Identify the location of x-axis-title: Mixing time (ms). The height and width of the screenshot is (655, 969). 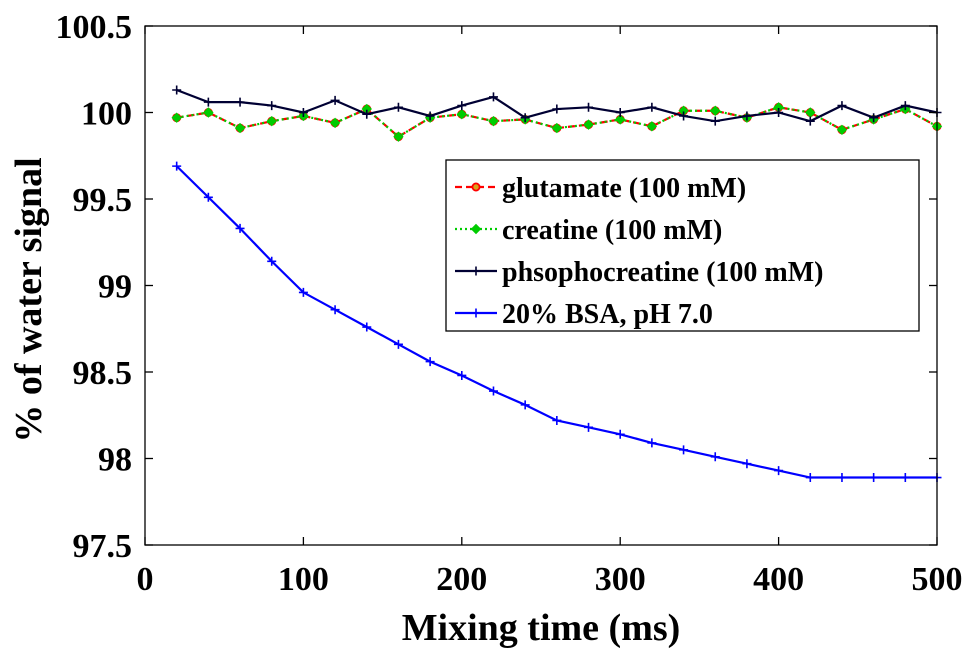
(541, 628).